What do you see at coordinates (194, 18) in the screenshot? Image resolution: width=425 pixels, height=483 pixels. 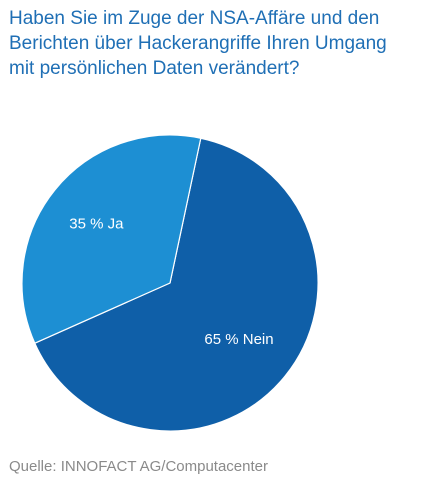 I see `chart-title-line: Haben Sie im Zuge der NSA-Affäre und den` at bounding box center [194, 18].